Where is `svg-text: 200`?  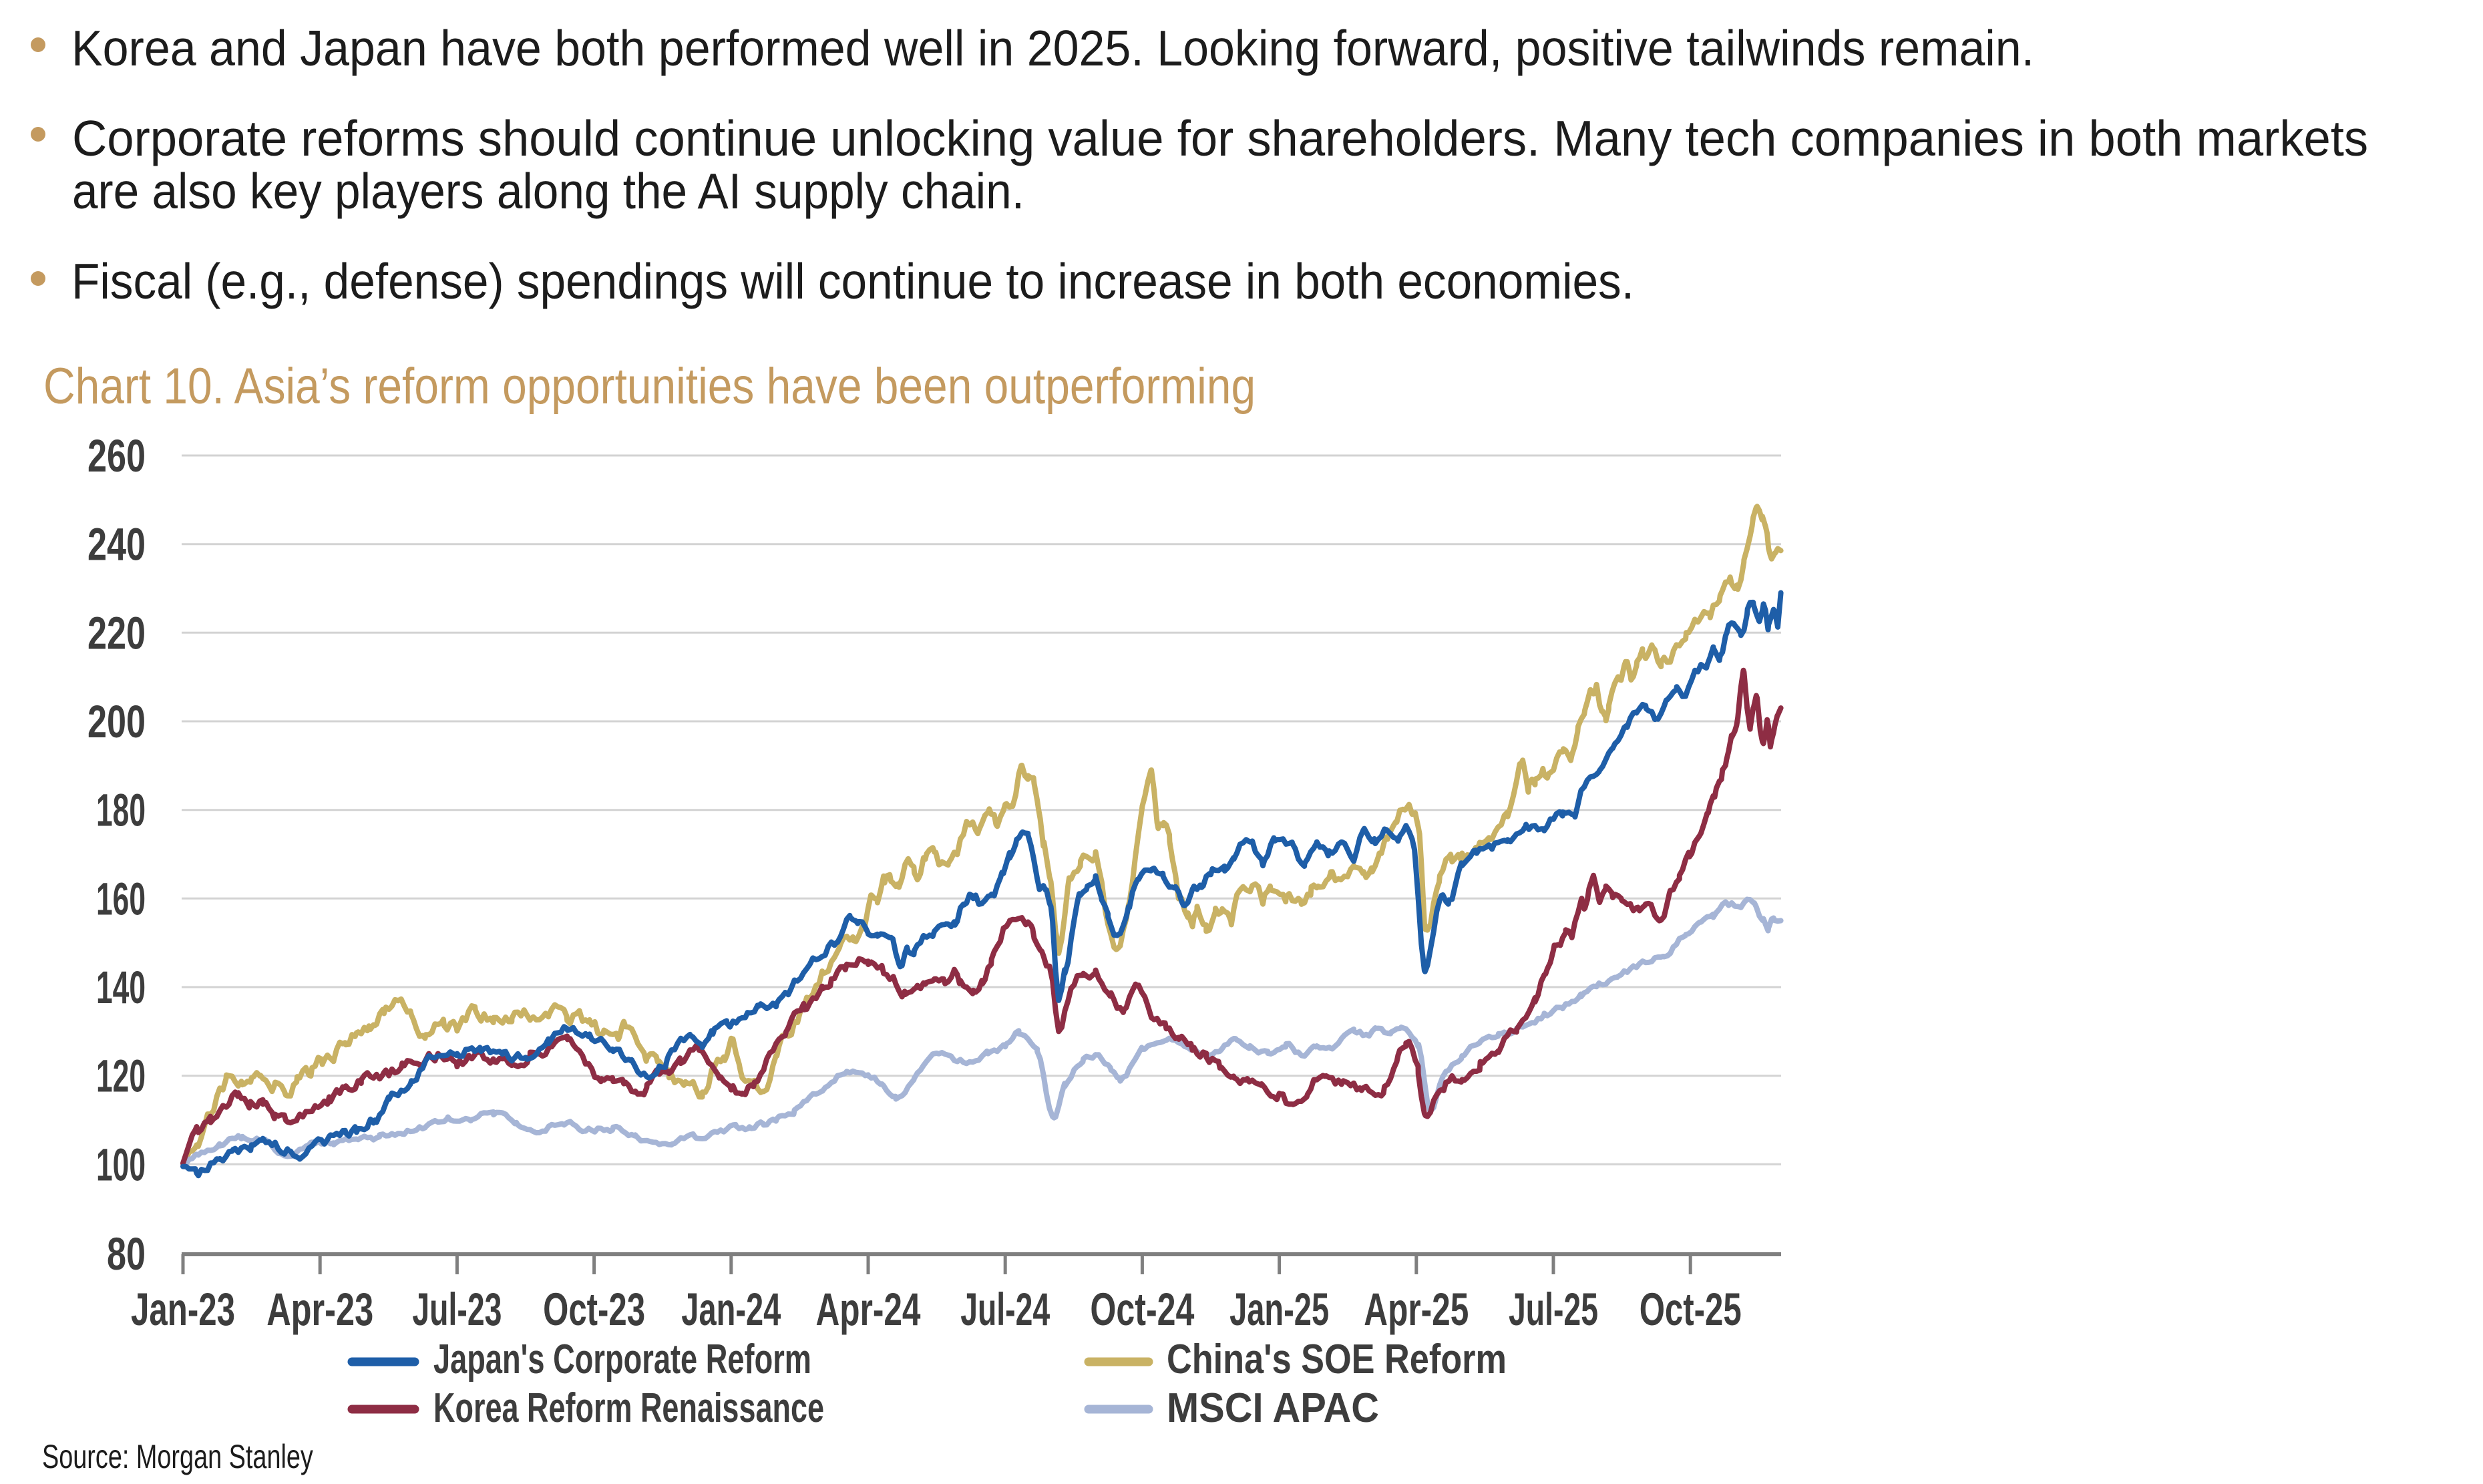 svg-text: 200 is located at coordinates (116, 722).